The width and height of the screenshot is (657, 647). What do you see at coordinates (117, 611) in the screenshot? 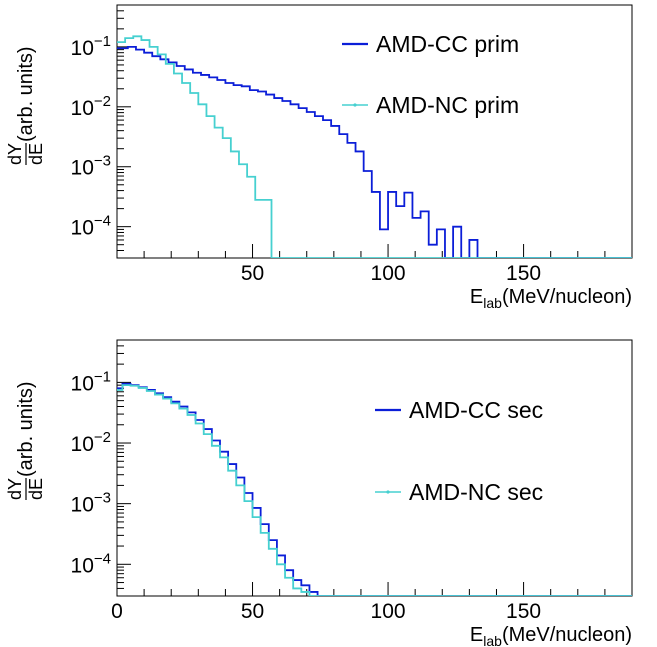
I see `x-tick-label: 0` at bounding box center [117, 611].